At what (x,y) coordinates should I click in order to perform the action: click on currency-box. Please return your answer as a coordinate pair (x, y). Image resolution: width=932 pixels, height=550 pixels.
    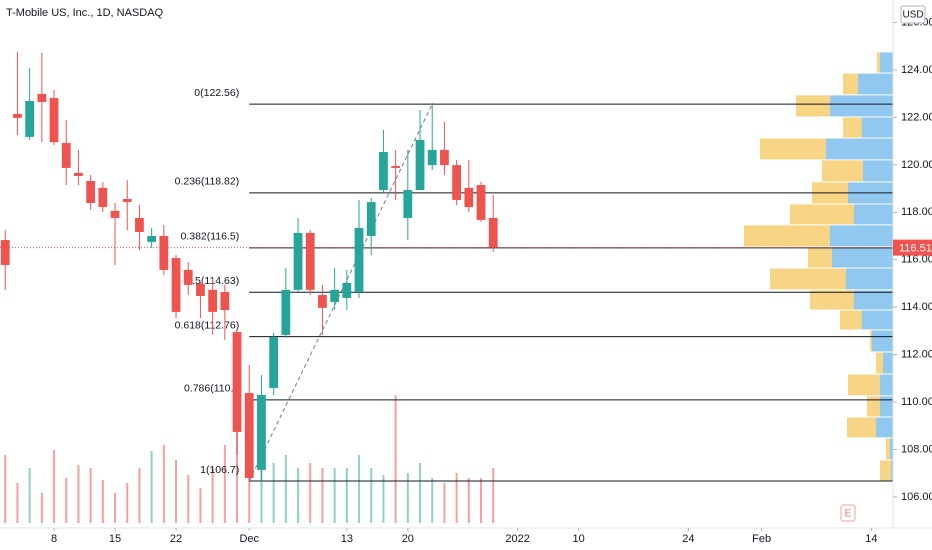
    Looking at the image, I should click on (913, 14).